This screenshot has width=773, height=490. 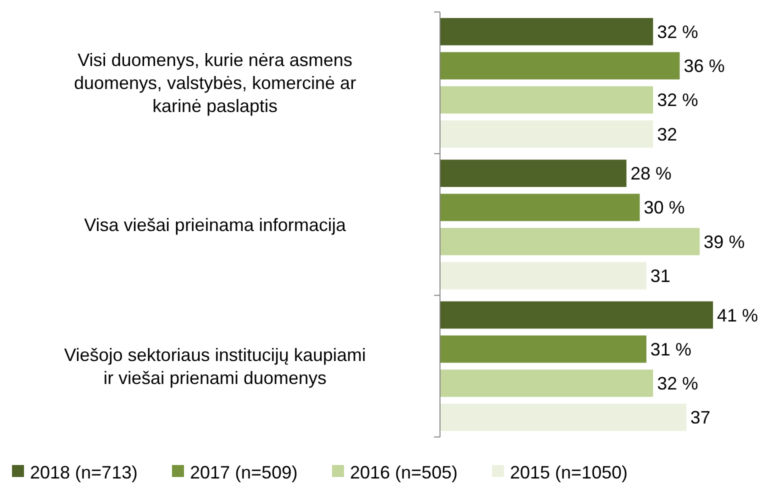 I want to click on data-label: 37, so click(x=700, y=418).